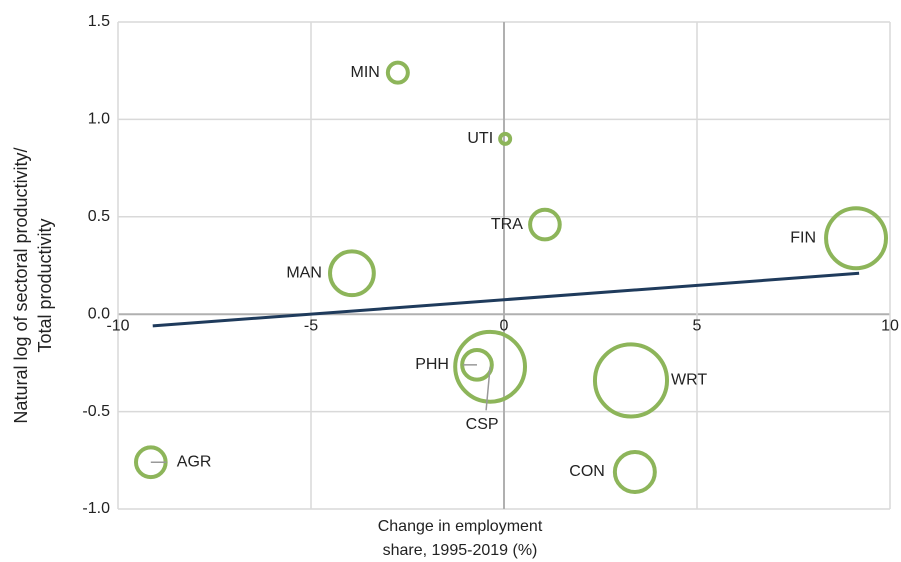 The image size is (901, 562). What do you see at coordinates (482, 424) in the screenshot?
I see `bubble-label: CSP` at bounding box center [482, 424].